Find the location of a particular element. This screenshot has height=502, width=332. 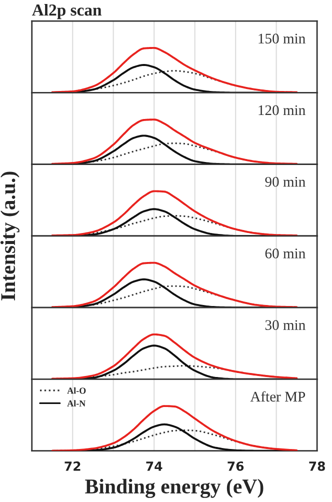

x-tick-label: 72 is located at coordinates (72, 466).